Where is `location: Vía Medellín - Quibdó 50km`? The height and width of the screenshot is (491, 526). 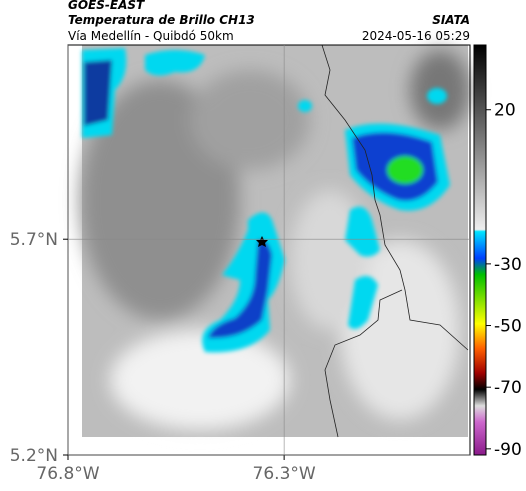
location: Vía Medellín - Quibdó 50km is located at coordinates (151, 36).